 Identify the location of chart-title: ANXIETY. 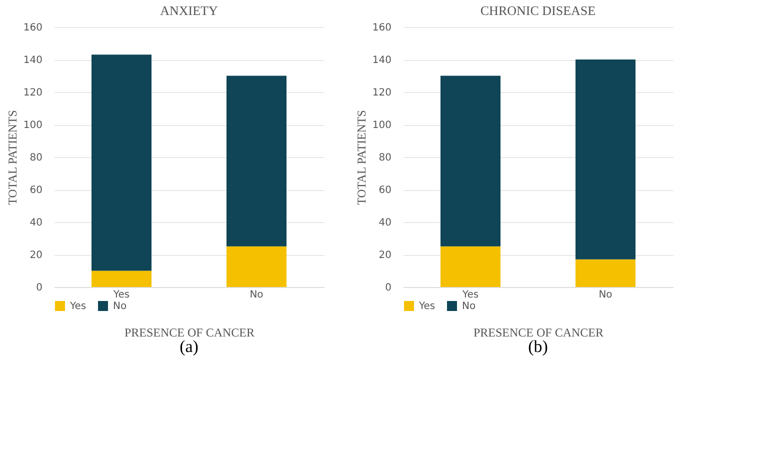
(189, 10).